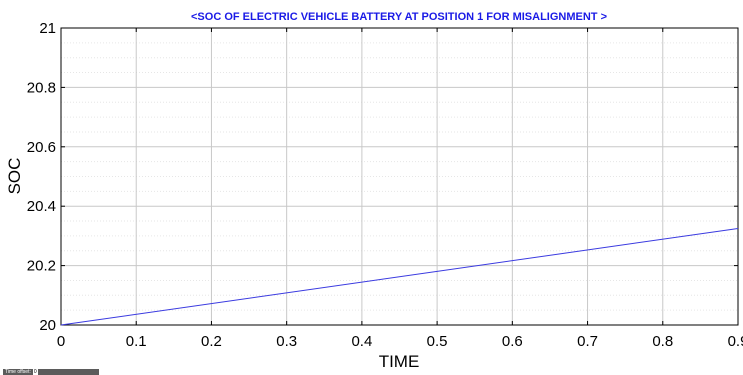  I want to click on y-tick-label: 20, so click(47, 325).